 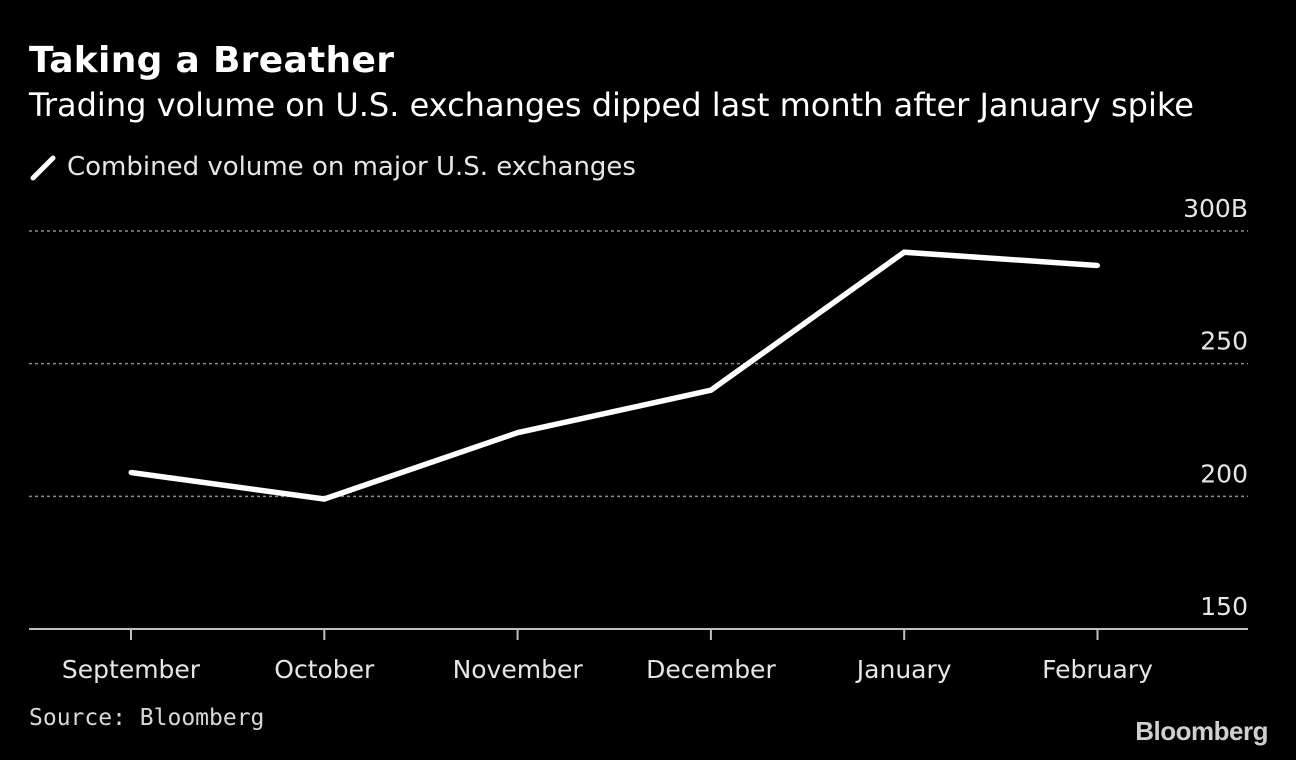 I want to click on chart-title: Taking a Breather, so click(x=212, y=60).